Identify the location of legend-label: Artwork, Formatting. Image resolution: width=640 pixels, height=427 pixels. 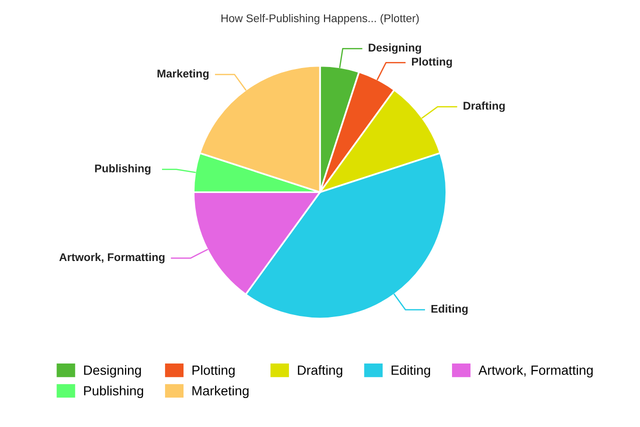
(535, 371).